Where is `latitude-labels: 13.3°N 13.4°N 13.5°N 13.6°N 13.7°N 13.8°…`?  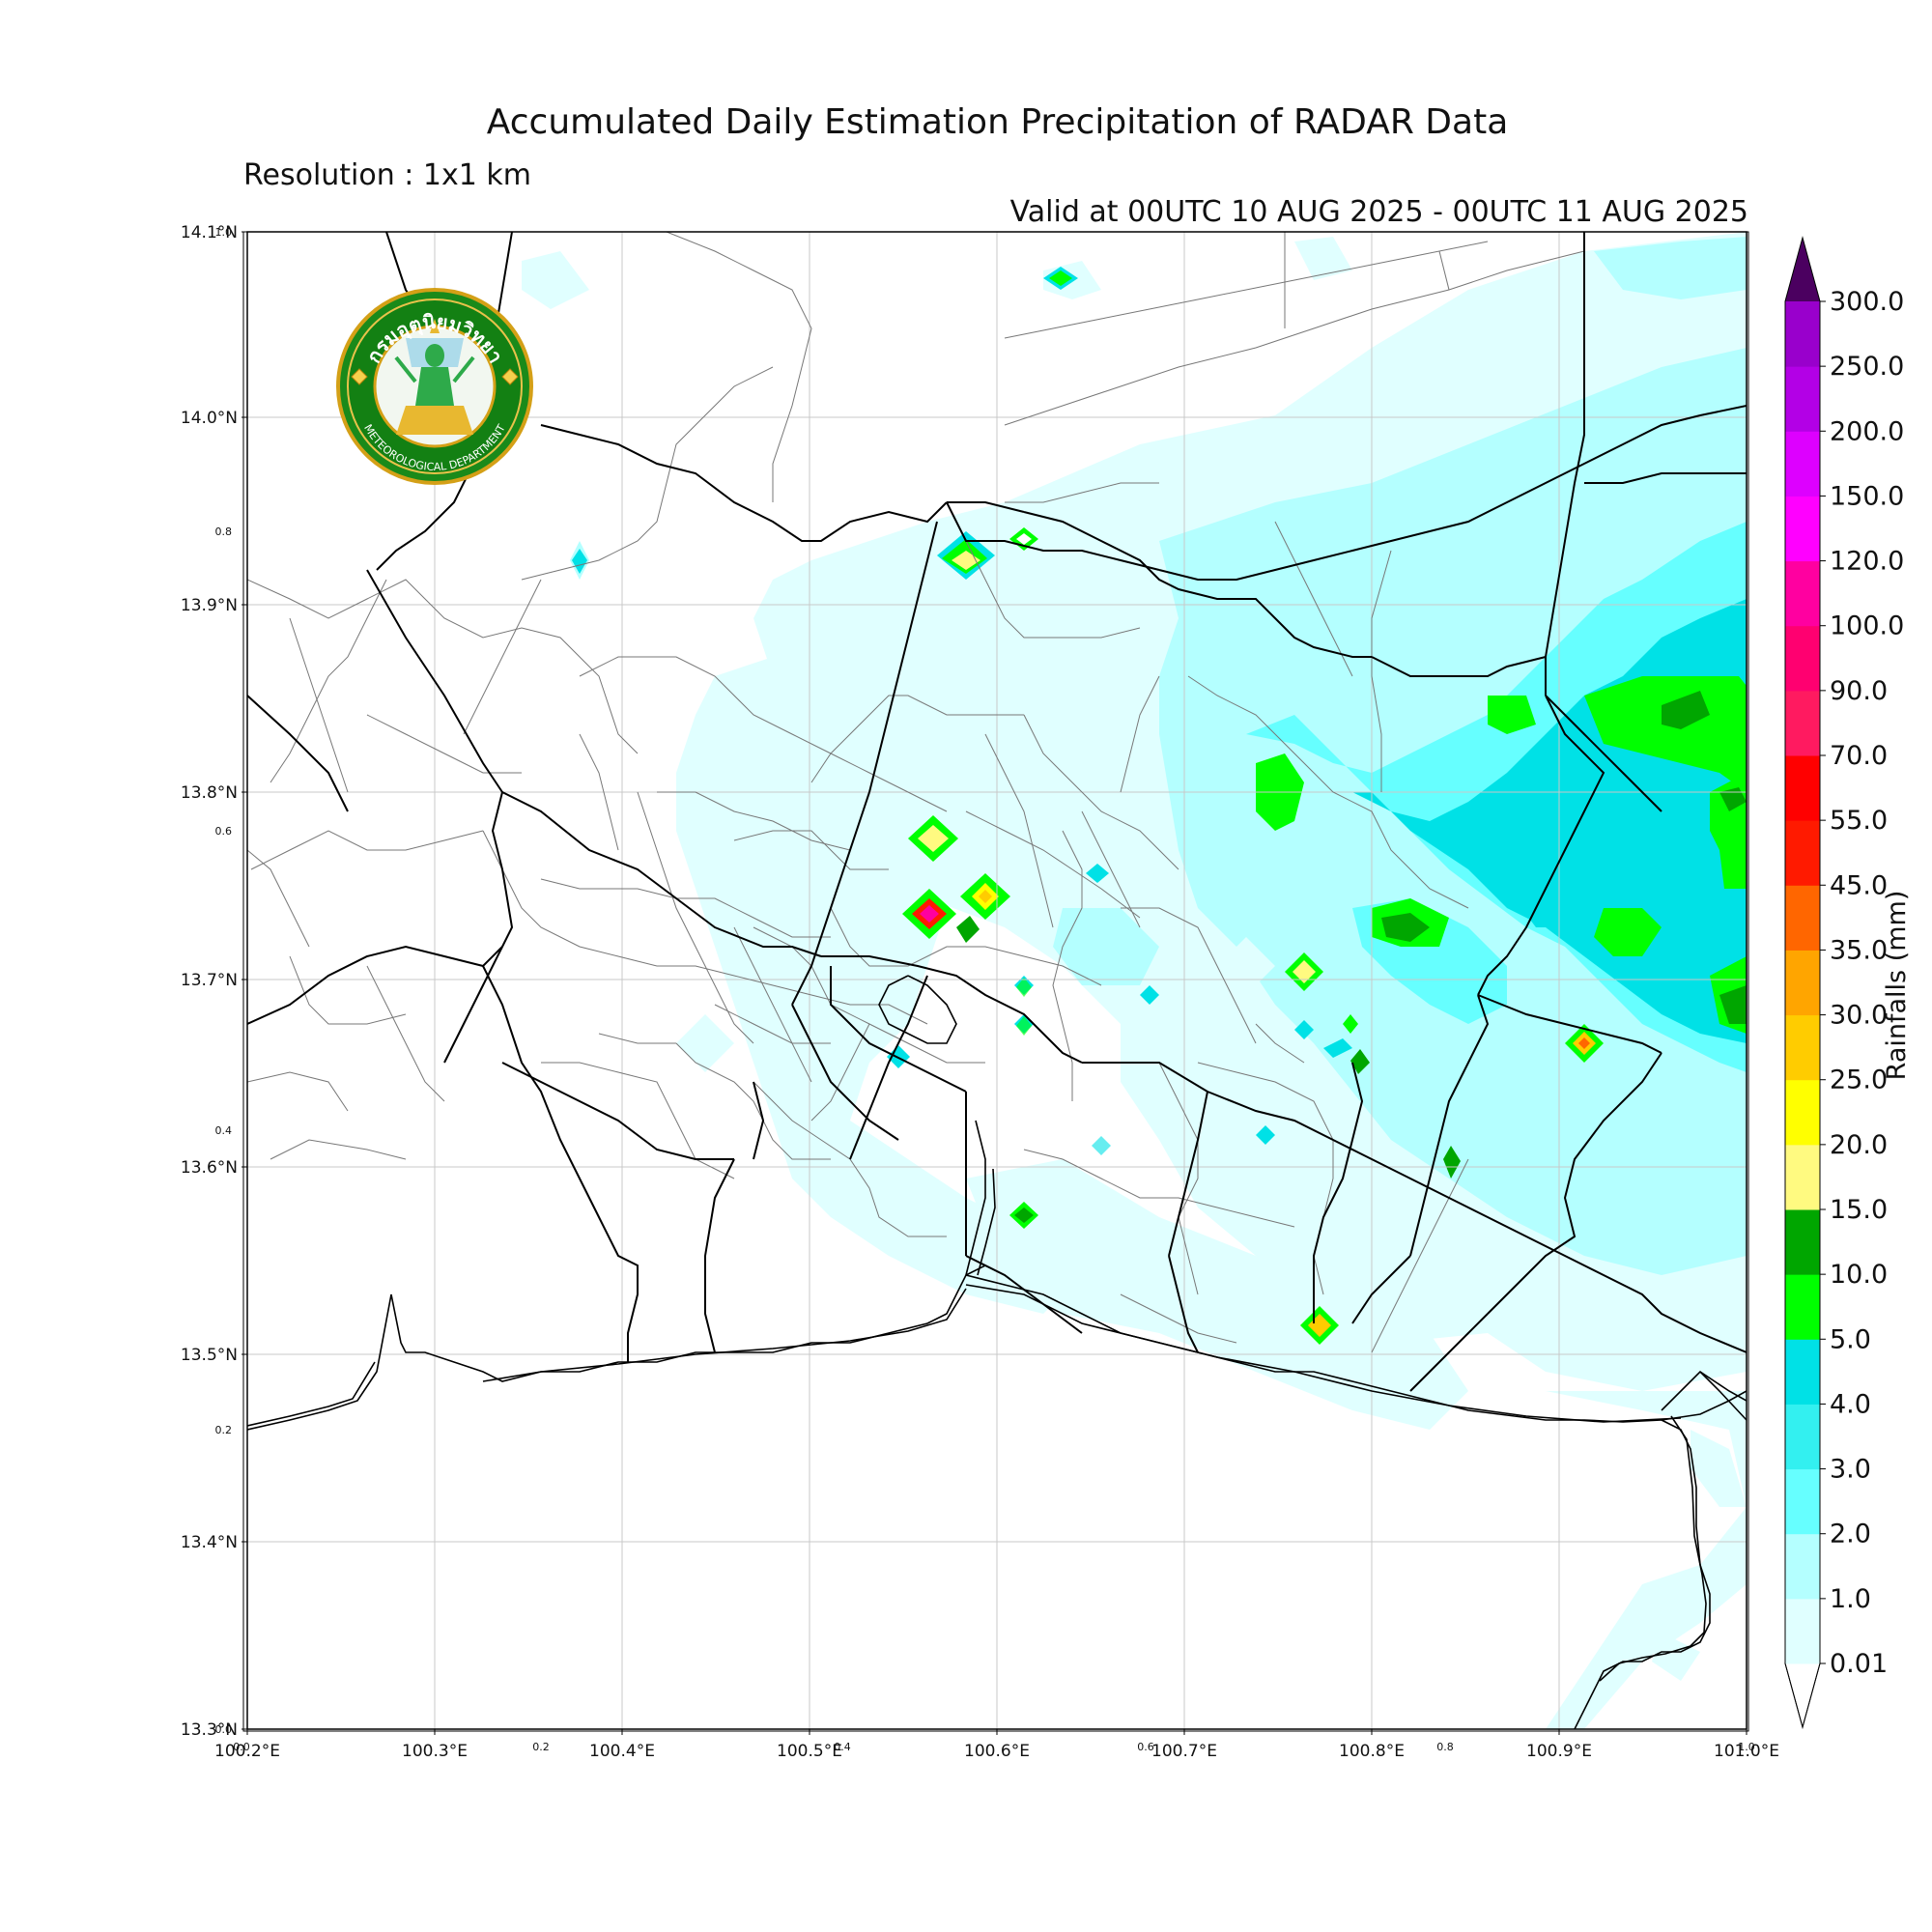
latitude-labels: 13.3°N 13.4°N 13.5°N 13.6°N 13.7°N 13.8°… is located at coordinates (209, 981).